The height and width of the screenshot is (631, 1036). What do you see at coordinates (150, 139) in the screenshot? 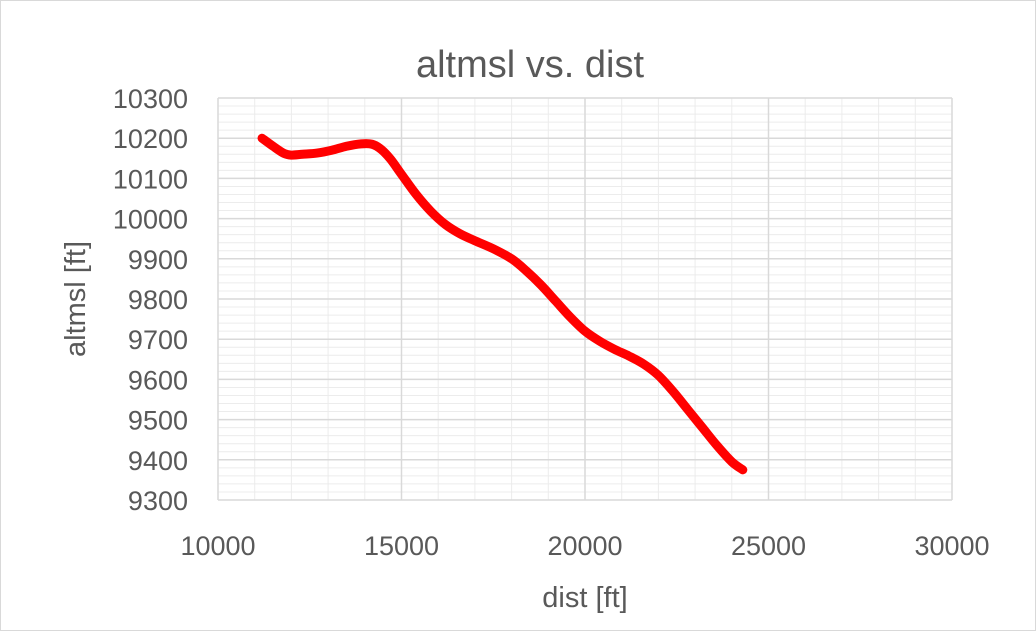
I see `y-tick-label: 10200` at bounding box center [150, 139].